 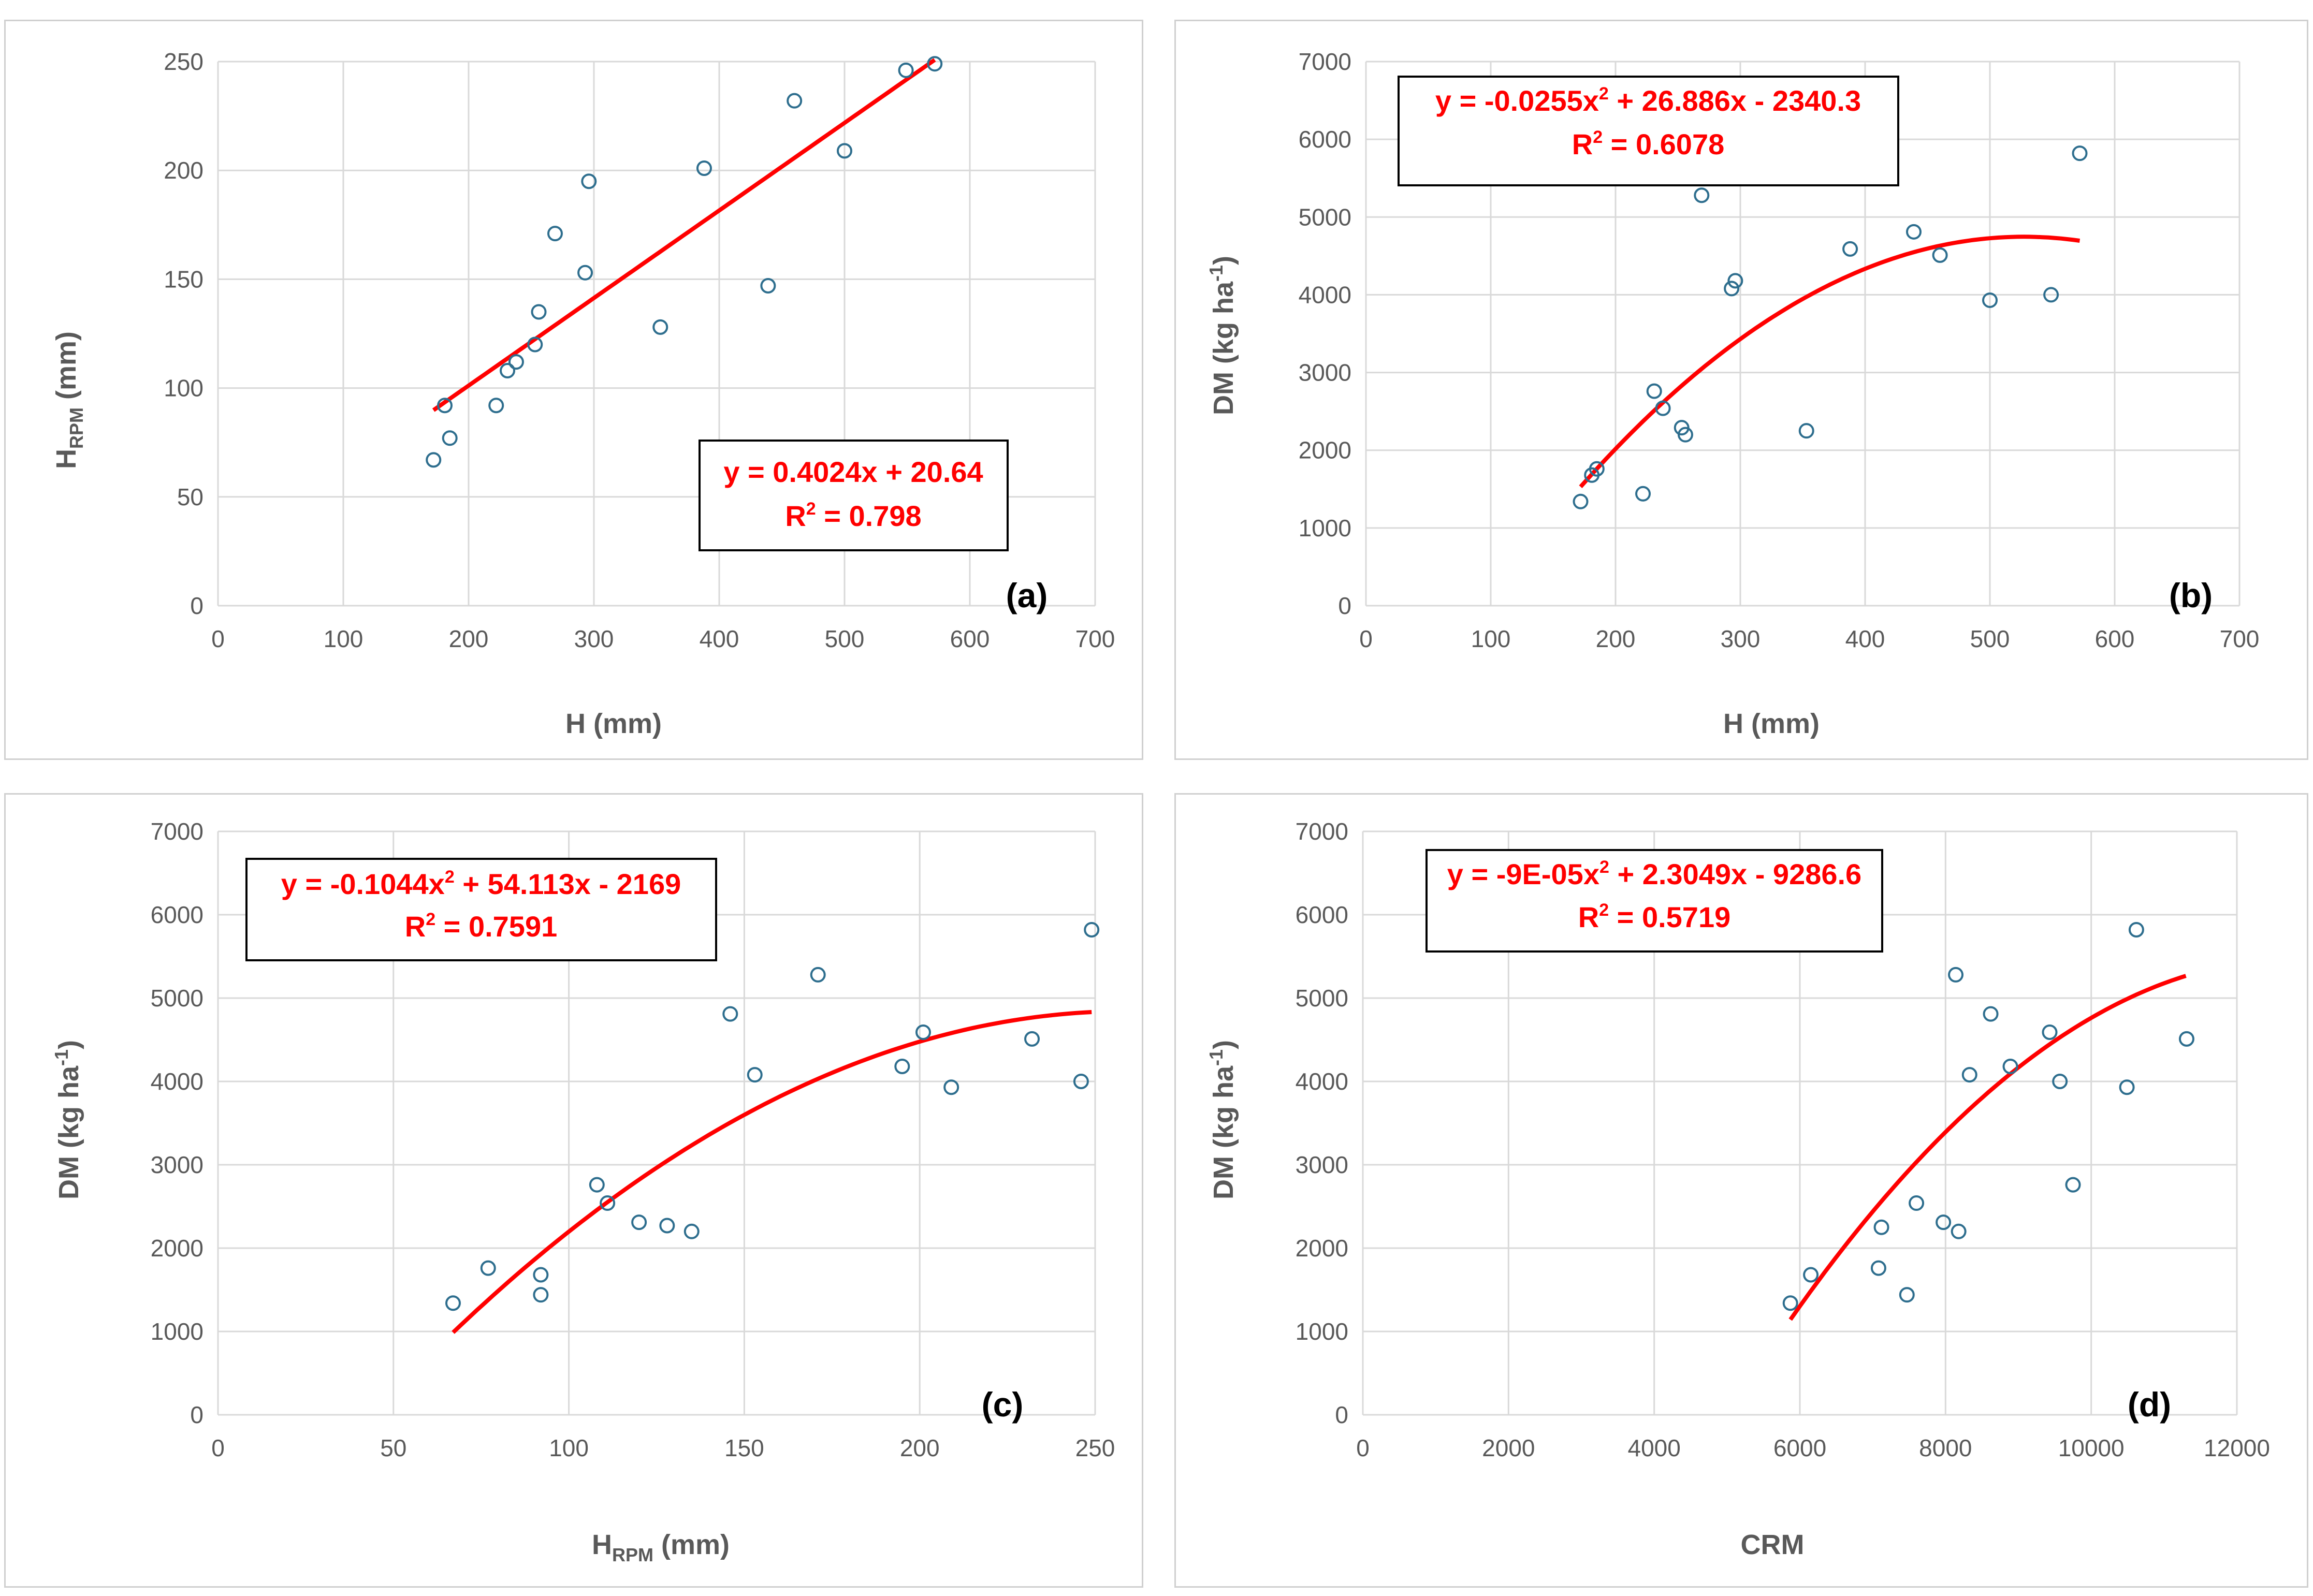 I want to click on x-tick-label: 500, so click(x=845, y=638).